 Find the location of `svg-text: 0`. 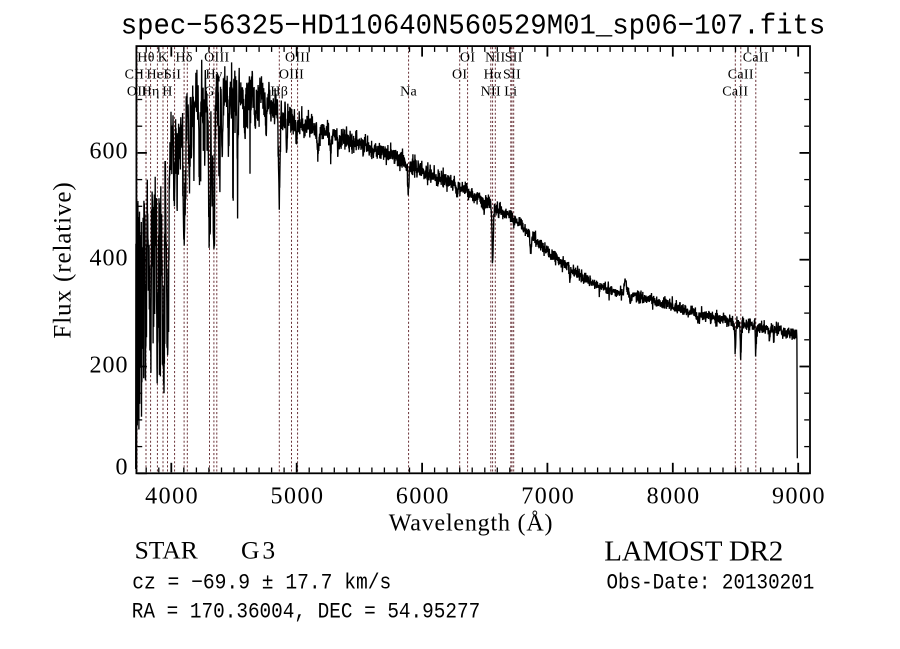

svg-text: 0 is located at coordinates (122, 467).